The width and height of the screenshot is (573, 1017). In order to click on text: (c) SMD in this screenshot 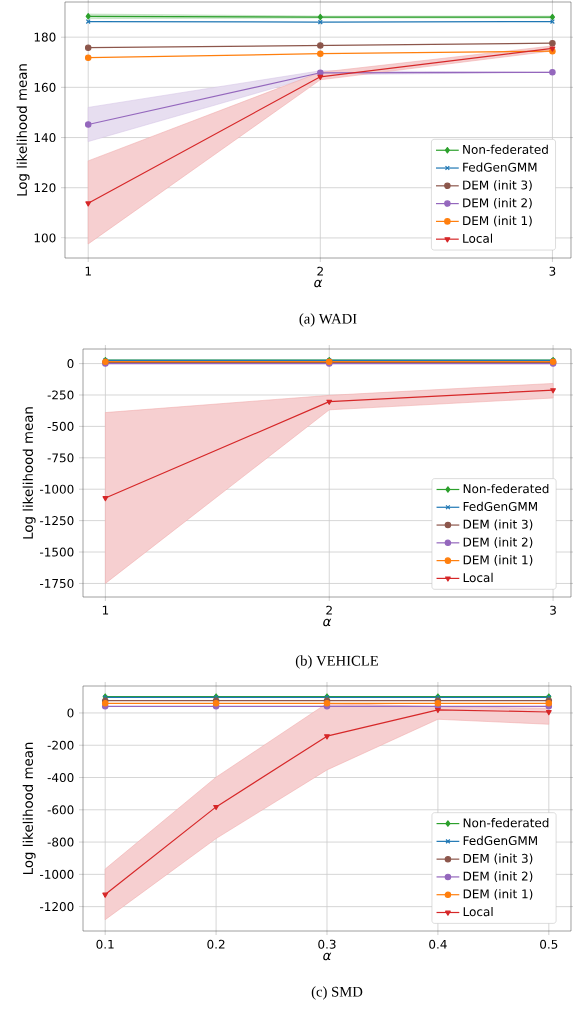, I will do `click(337, 993)`.